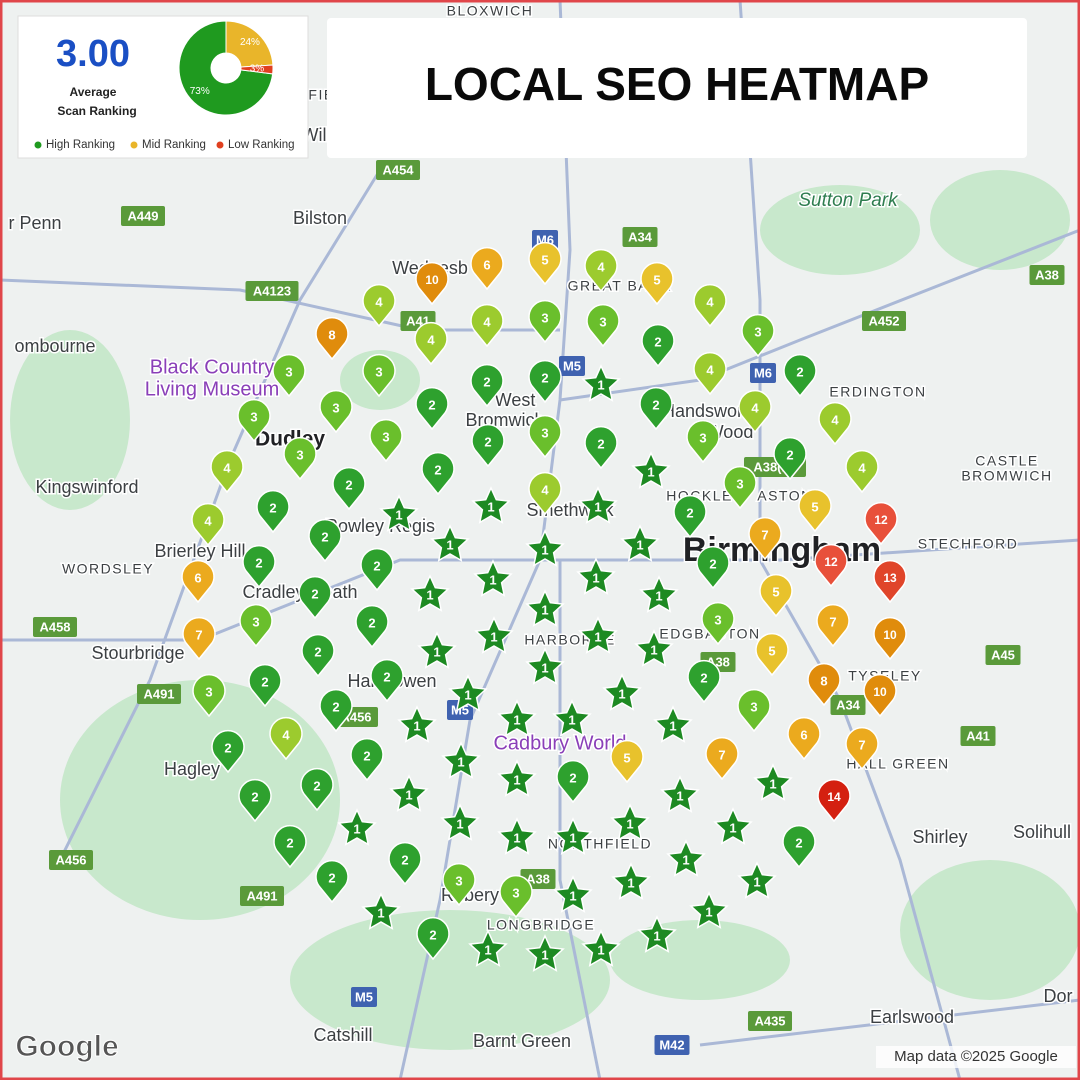 The width and height of the screenshot is (1080, 1080). I want to click on pin-rank: 12, so click(881, 520).